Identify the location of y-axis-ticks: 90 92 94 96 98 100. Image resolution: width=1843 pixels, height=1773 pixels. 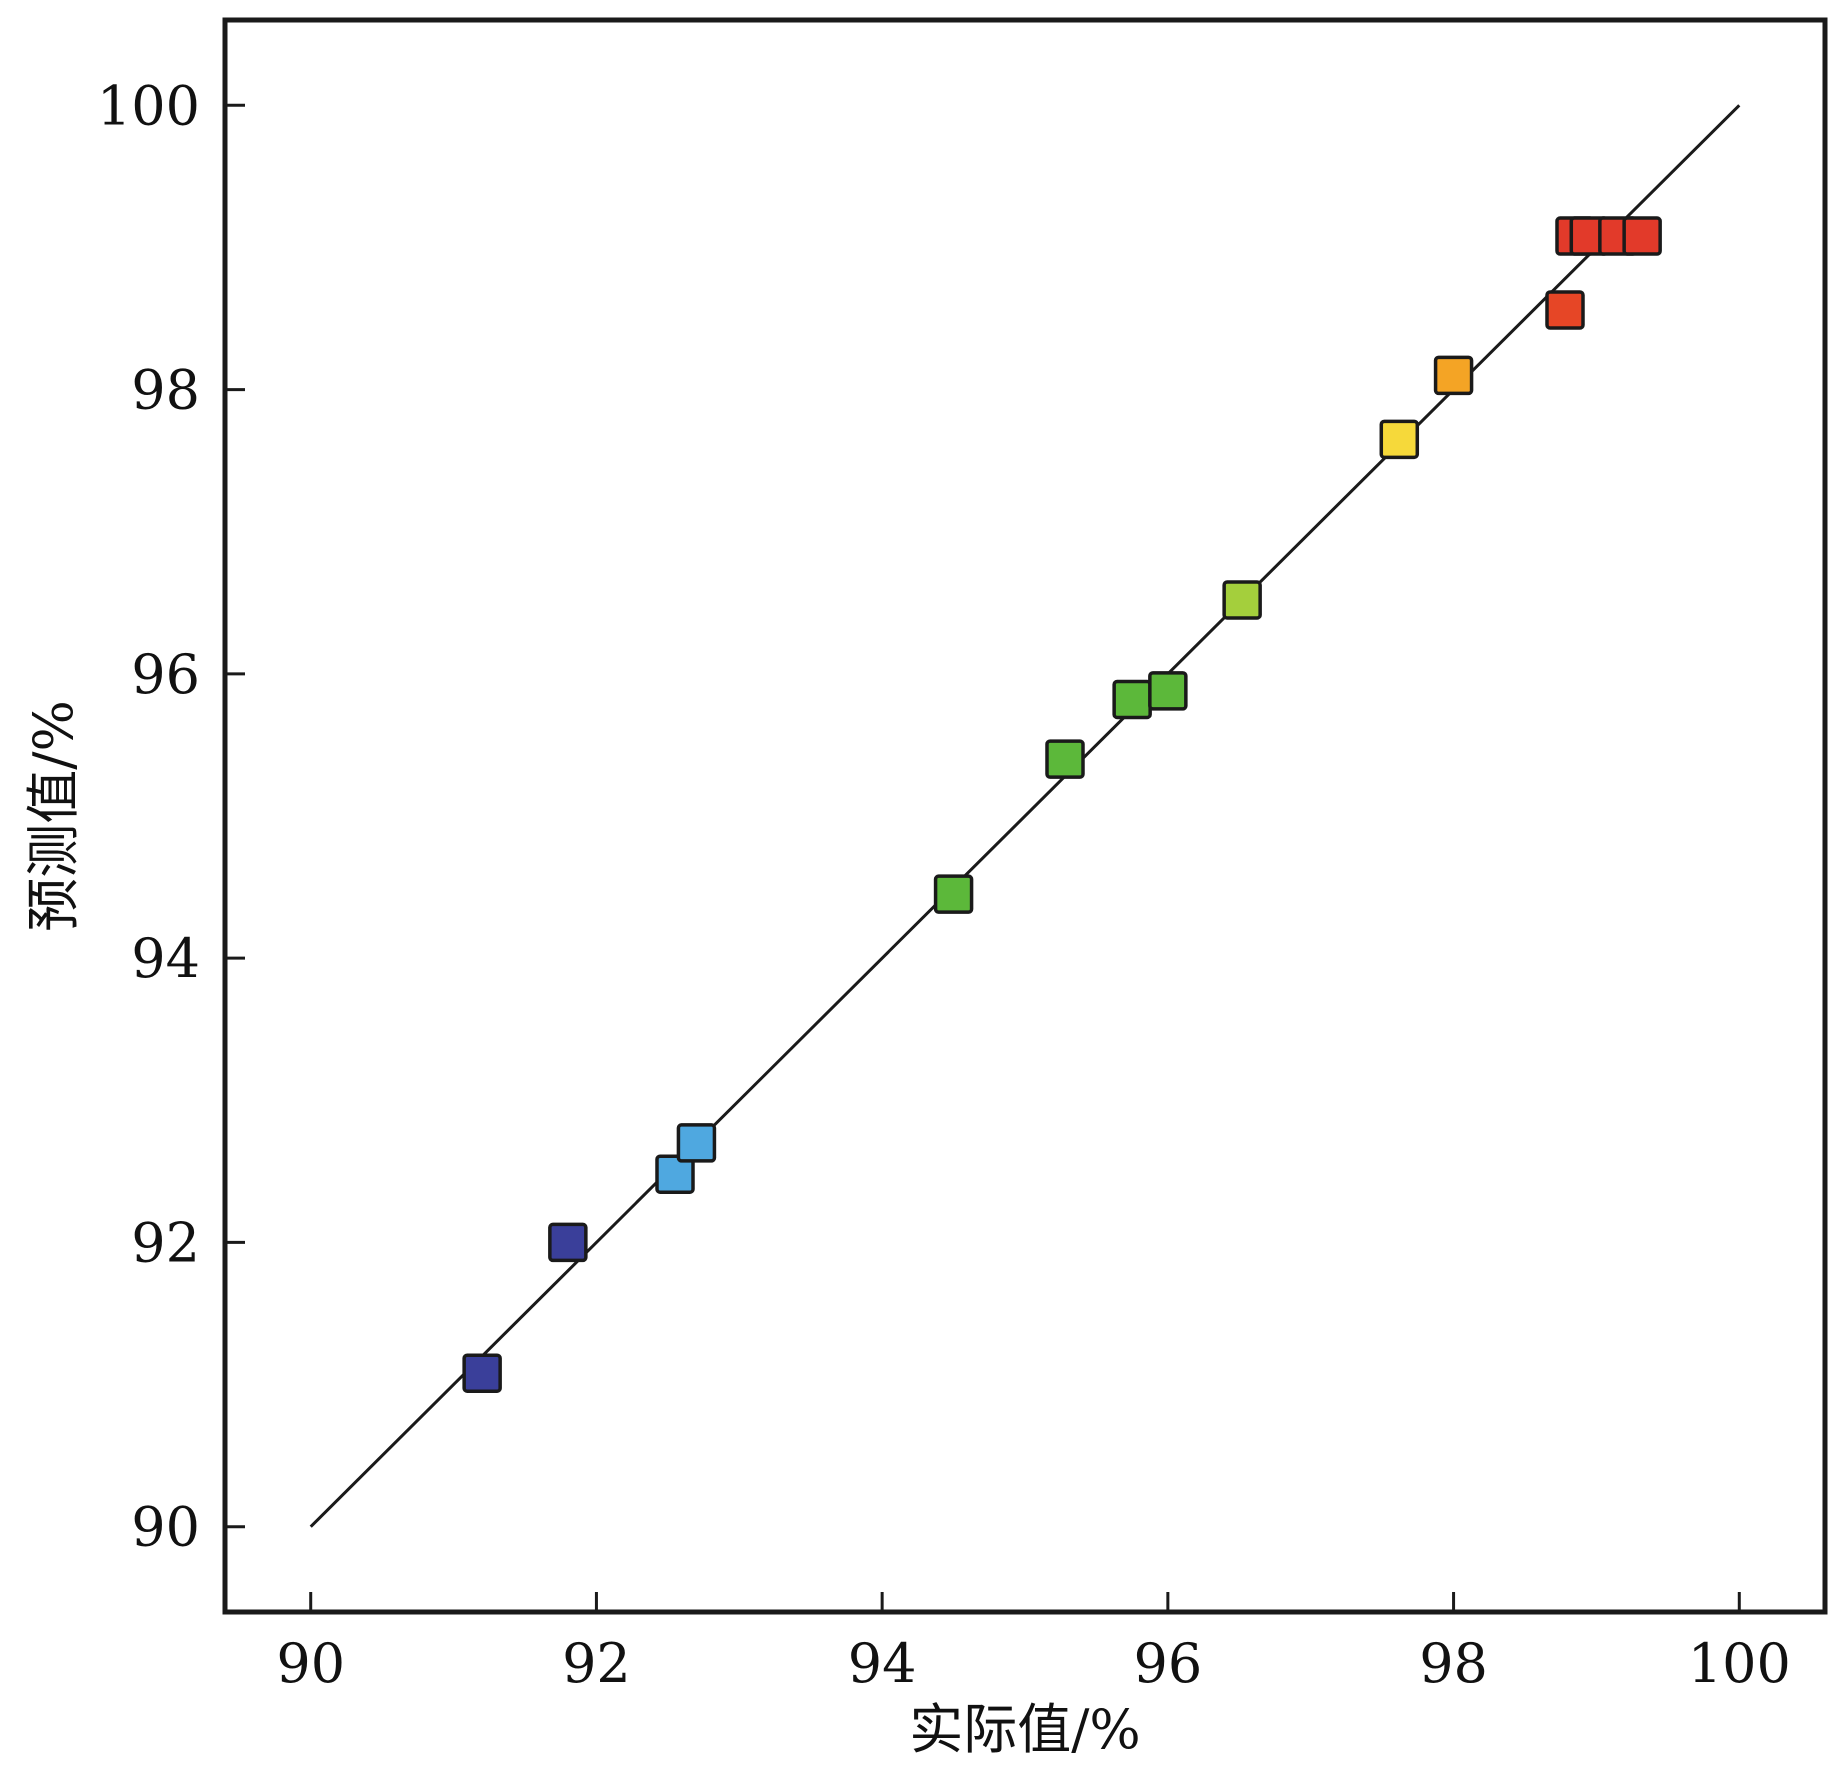
(171, 816).